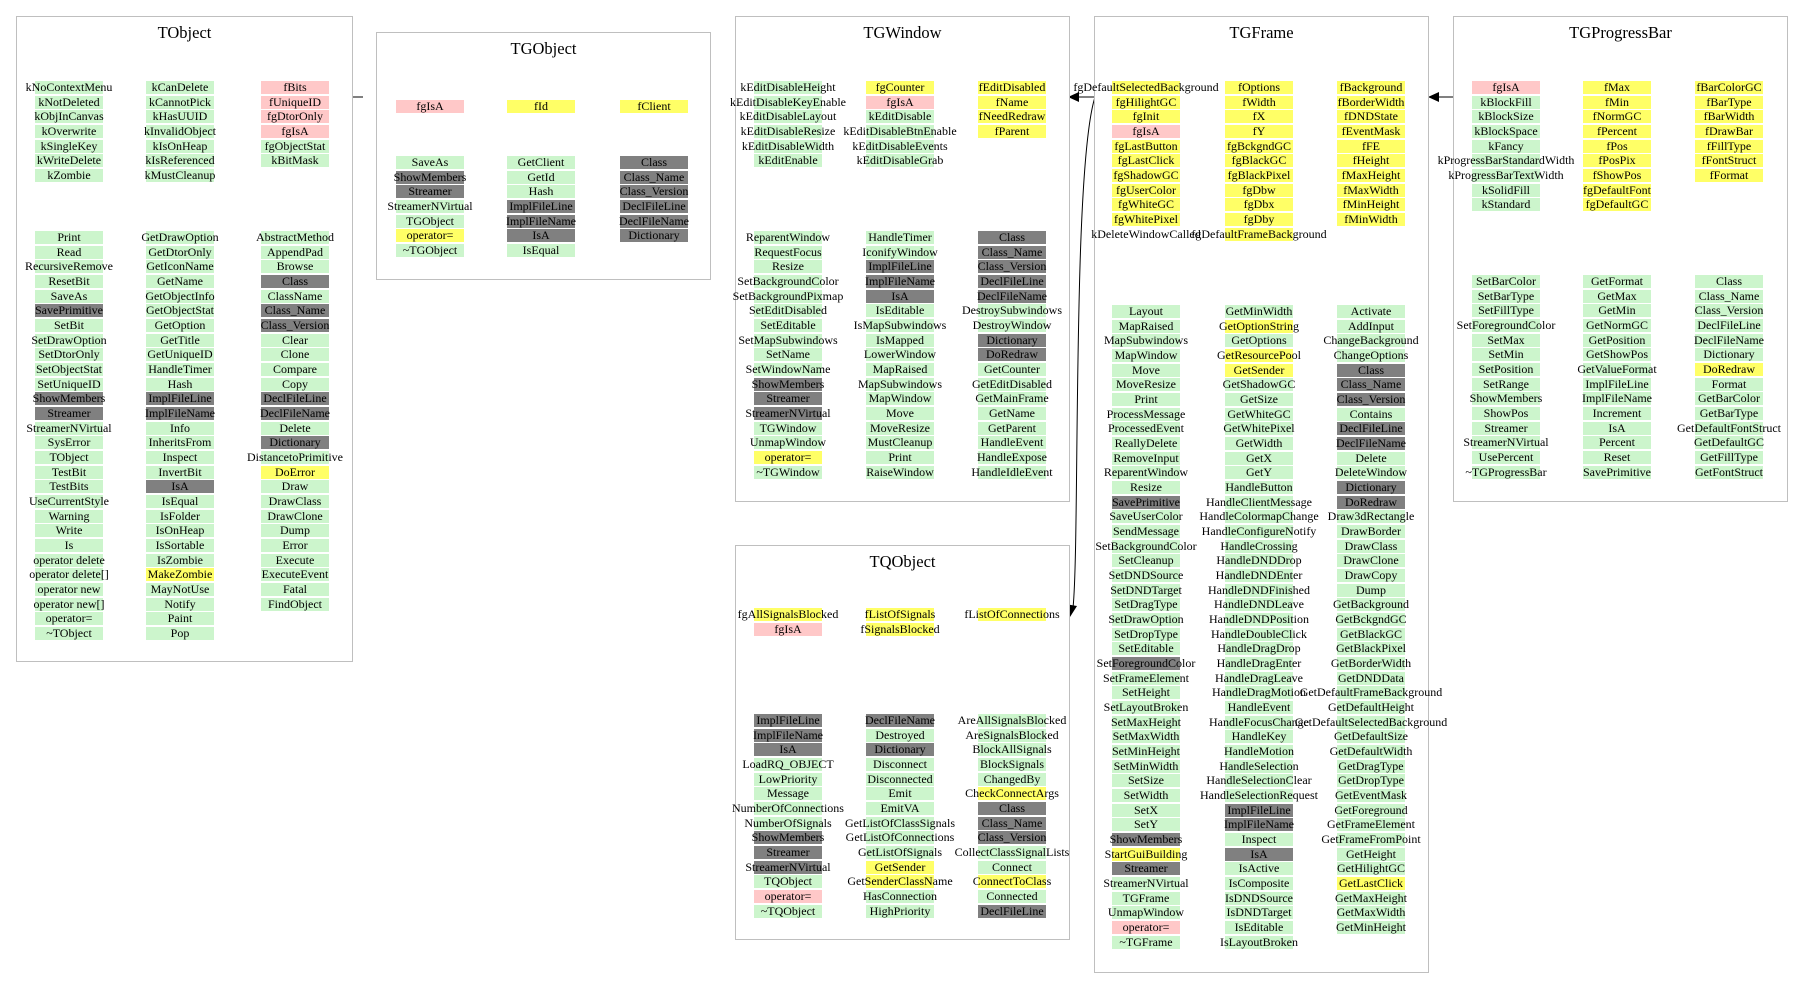  Describe the element at coordinates (69, 354) in the screenshot. I see `tobject-method-label: SetDtorOnly` at that location.